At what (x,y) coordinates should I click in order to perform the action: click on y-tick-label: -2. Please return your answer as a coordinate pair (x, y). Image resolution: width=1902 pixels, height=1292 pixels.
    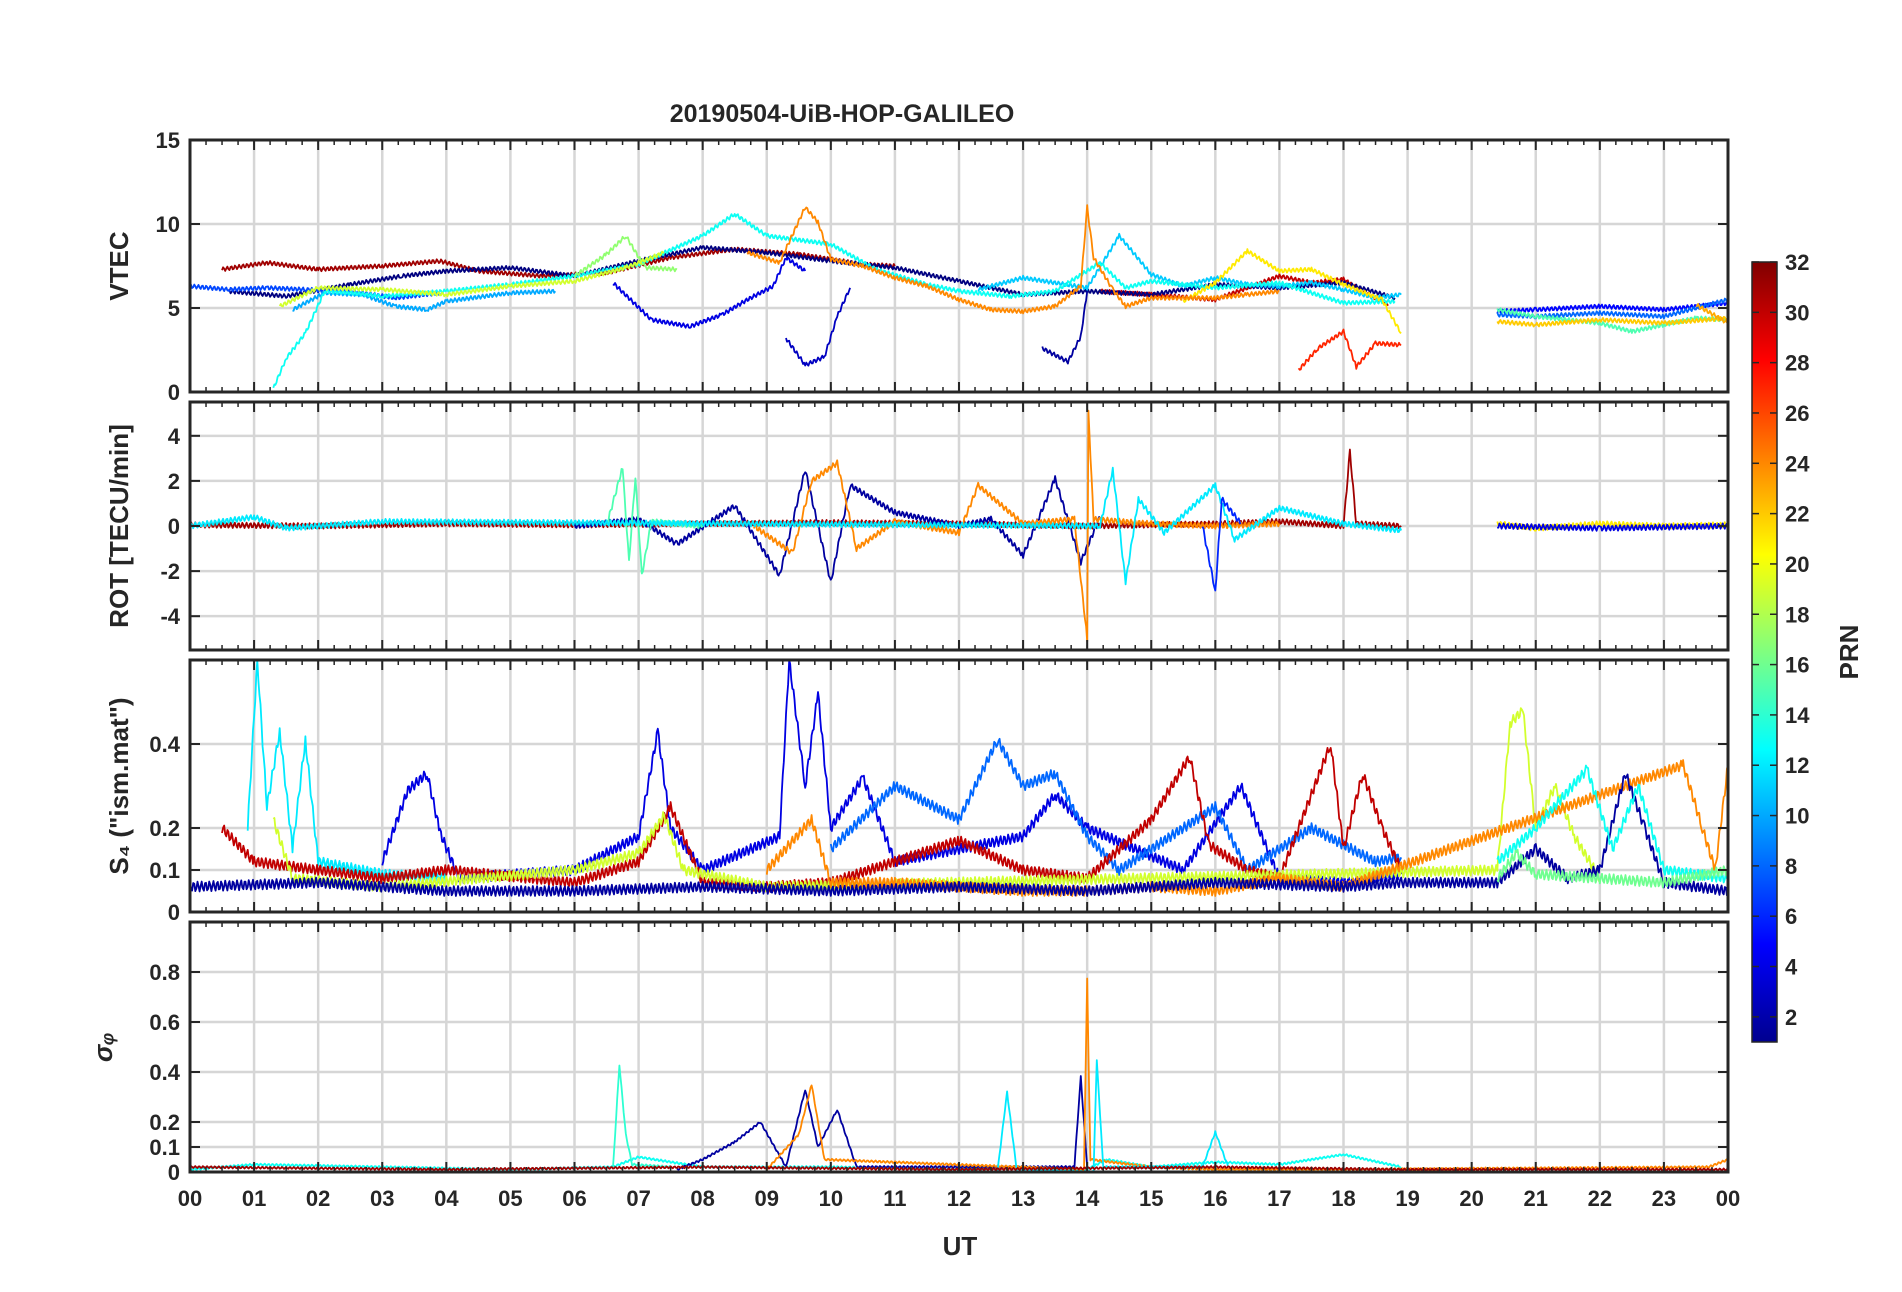
    Looking at the image, I should click on (170, 571).